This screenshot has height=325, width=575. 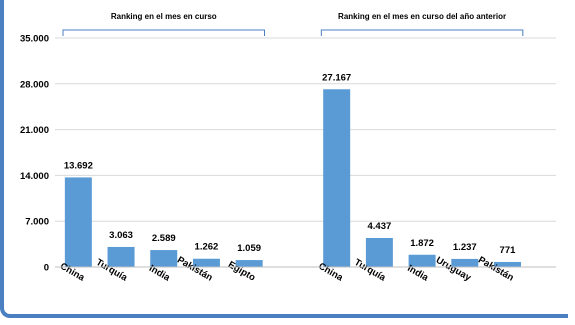 What do you see at coordinates (34, 130) in the screenshot?
I see `y-tick-label: 21.000` at bounding box center [34, 130].